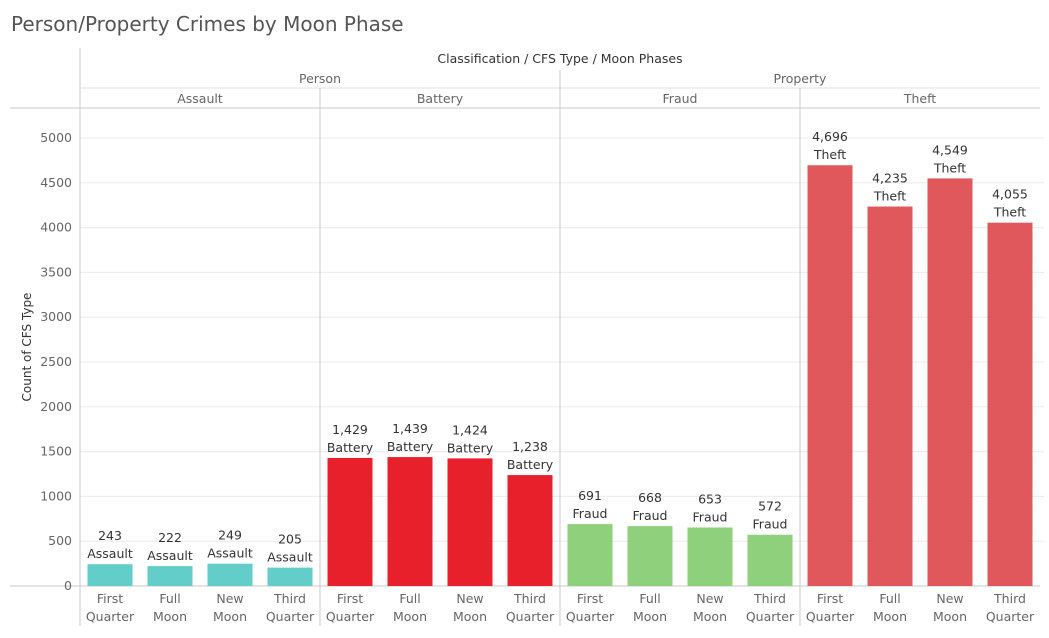 This screenshot has width=1049, height=638. Describe the element at coordinates (56, 227) in the screenshot. I see `y-tick-label: 4000` at that location.